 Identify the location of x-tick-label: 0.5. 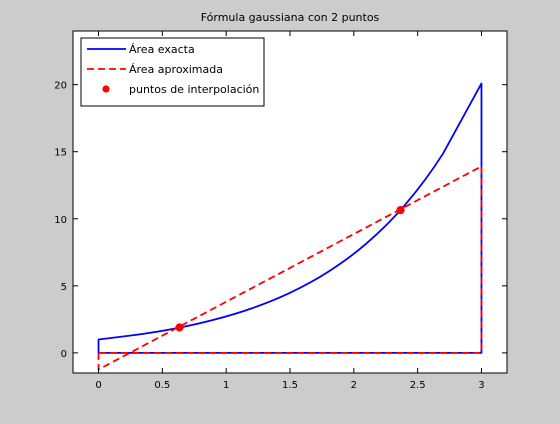
(162, 385).